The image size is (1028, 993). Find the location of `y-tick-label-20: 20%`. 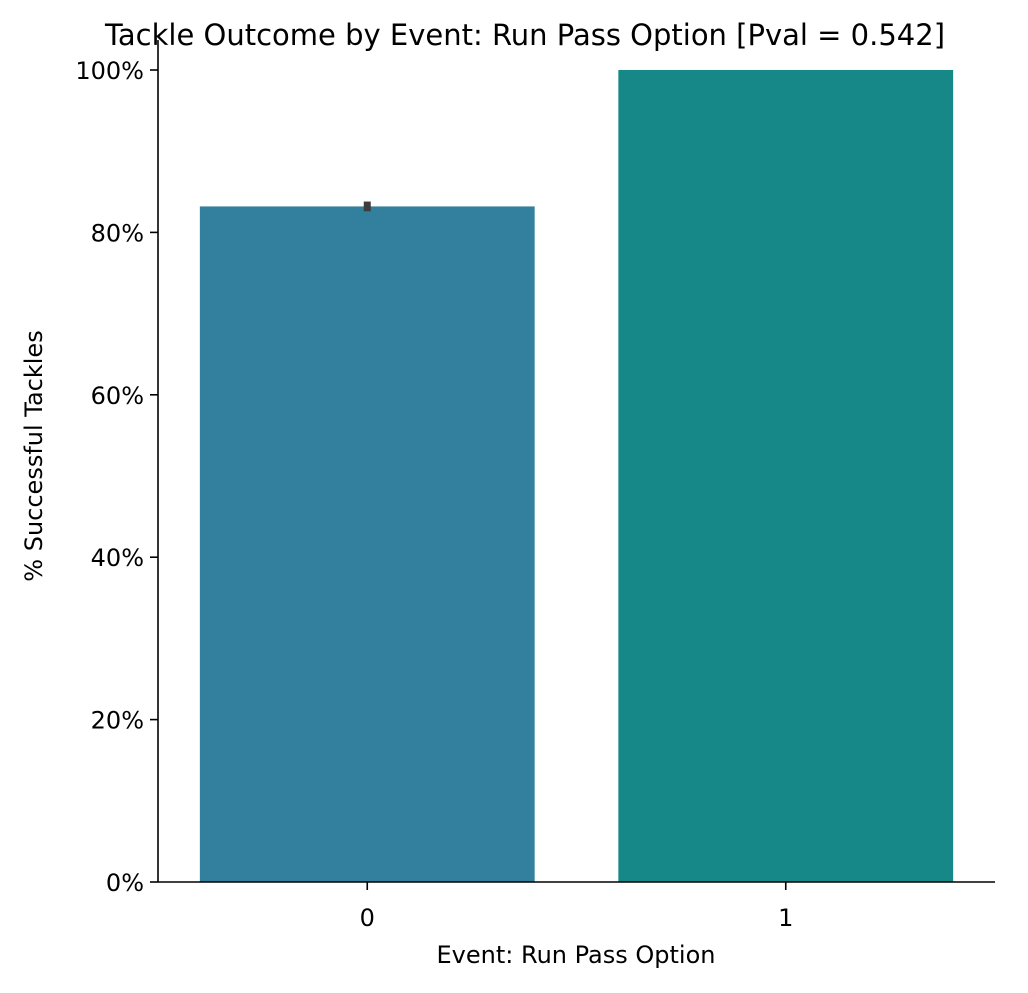

y-tick-label-20: 20% is located at coordinates (117, 721).